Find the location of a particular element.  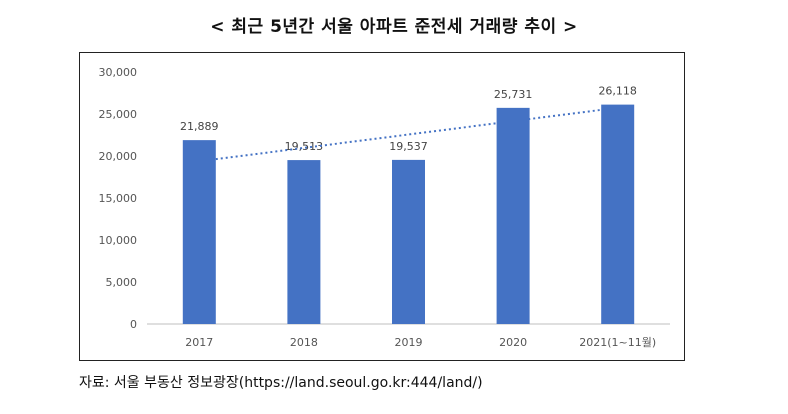

chart-title: < 최근 5년간 서울 아파트 준전세 거래량 추이 > is located at coordinates (394, 27).